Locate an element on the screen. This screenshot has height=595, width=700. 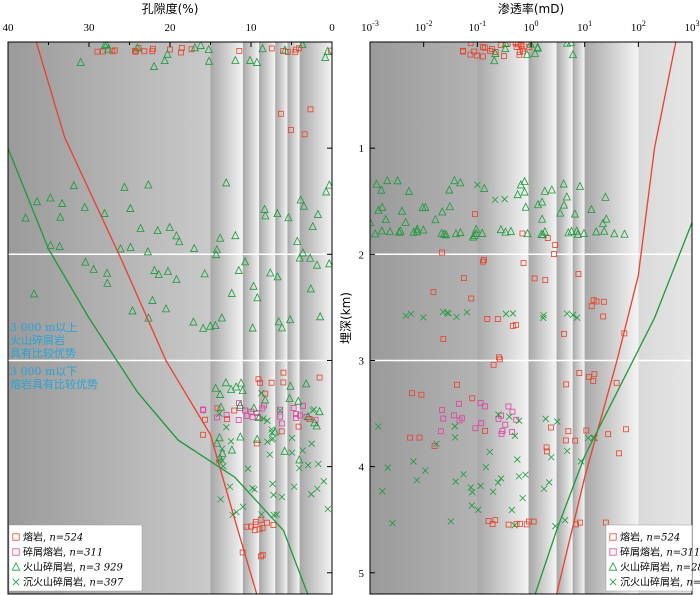
porosity-tick-label: 40 is located at coordinates (9, 28).